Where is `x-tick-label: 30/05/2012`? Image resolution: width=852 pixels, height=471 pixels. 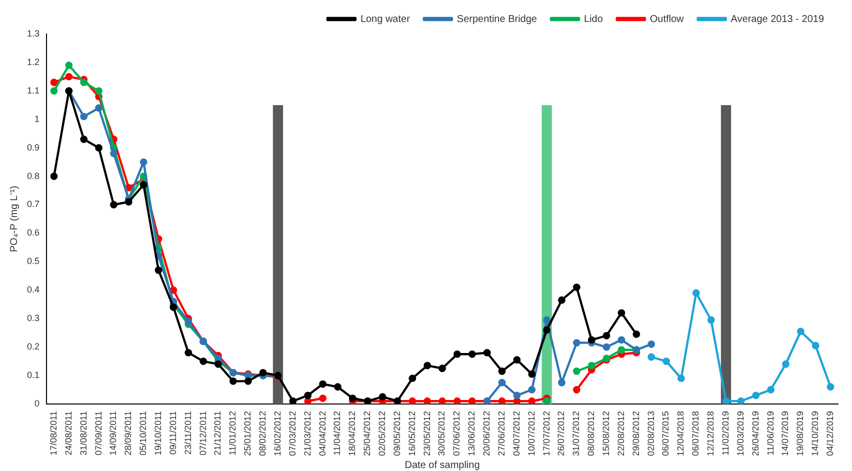
x-tick-label: 30/05/2012 is located at coordinates (441, 433).